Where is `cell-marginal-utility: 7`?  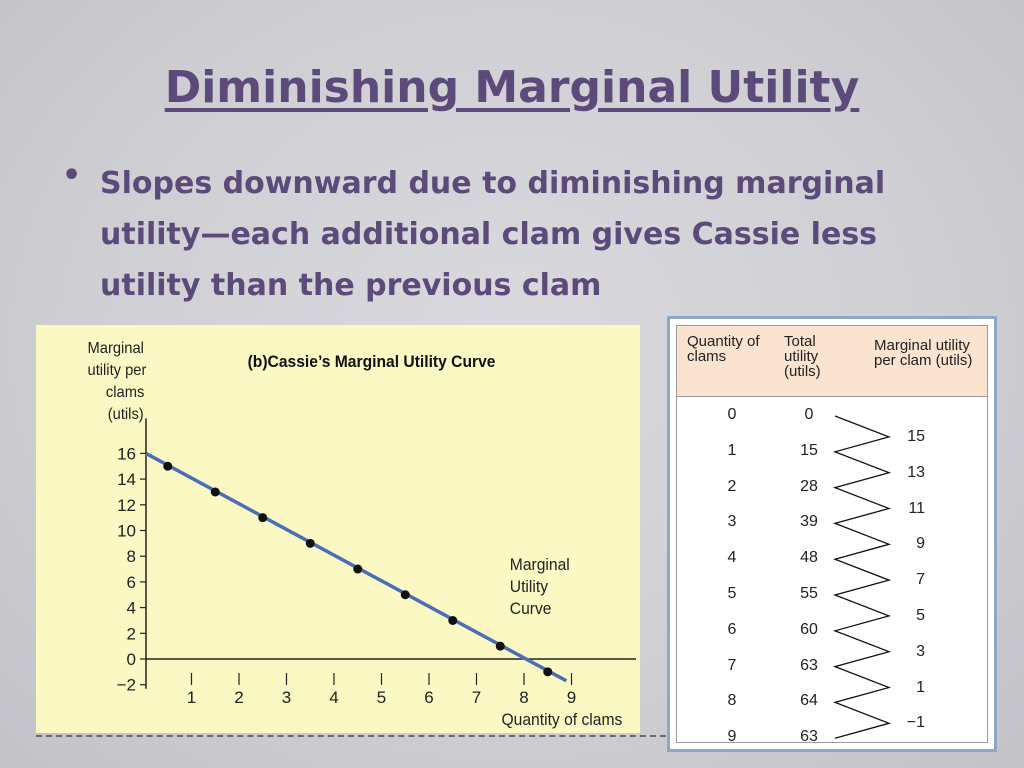 cell-marginal-utility: 7 is located at coordinates (920, 580).